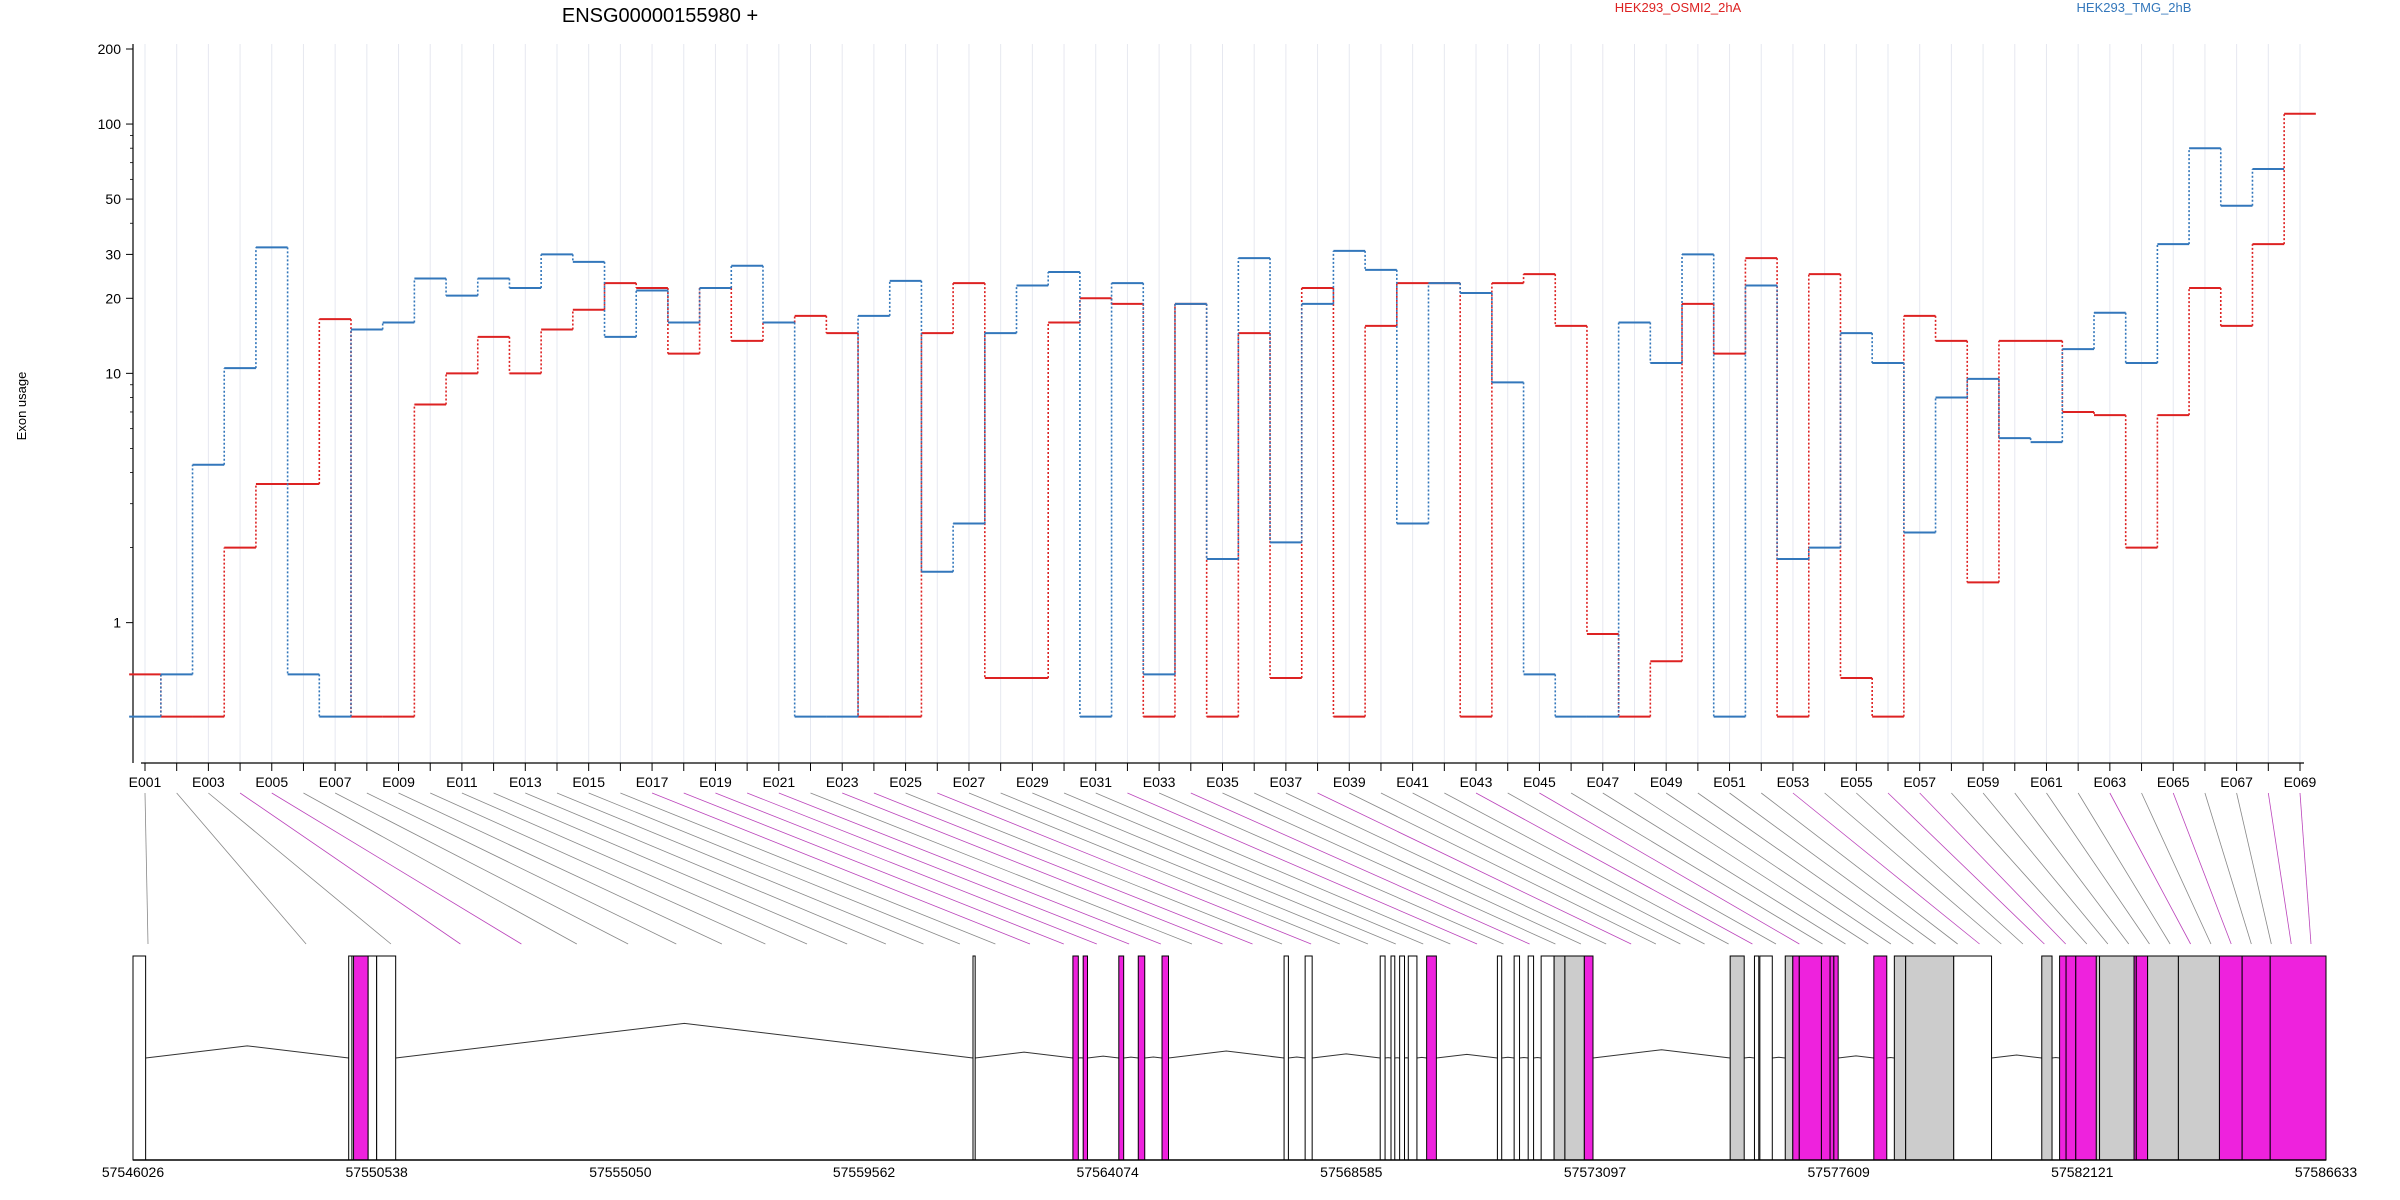  What do you see at coordinates (1595, 1172) in the screenshot?
I see `coordinate-label: 57573097` at bounding box center [1595, 1172].